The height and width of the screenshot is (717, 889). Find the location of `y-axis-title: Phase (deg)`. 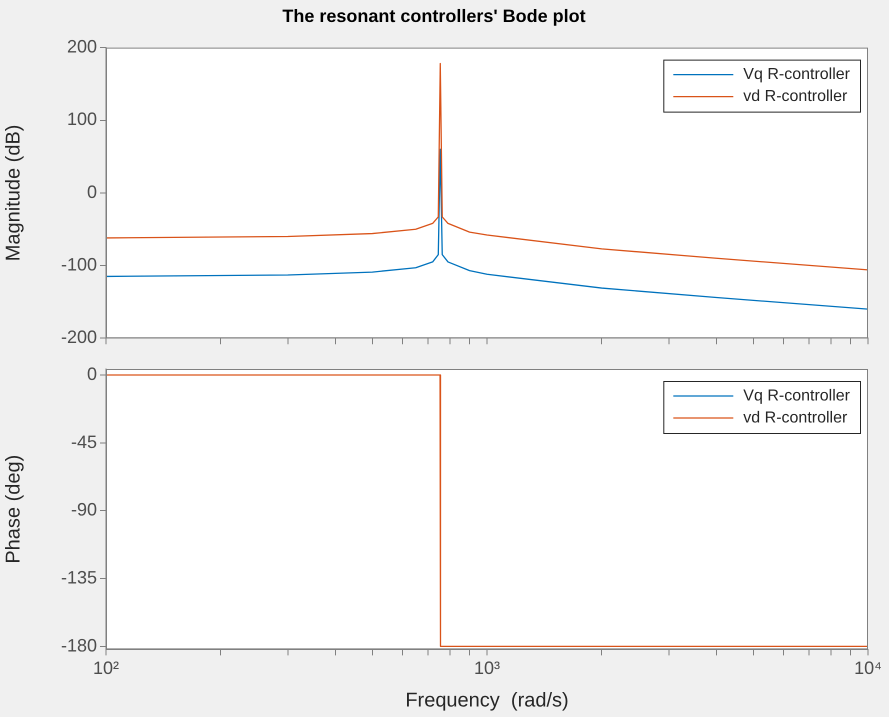

y-axis-title: Phase (deg) is located at coordinates (13, 509).